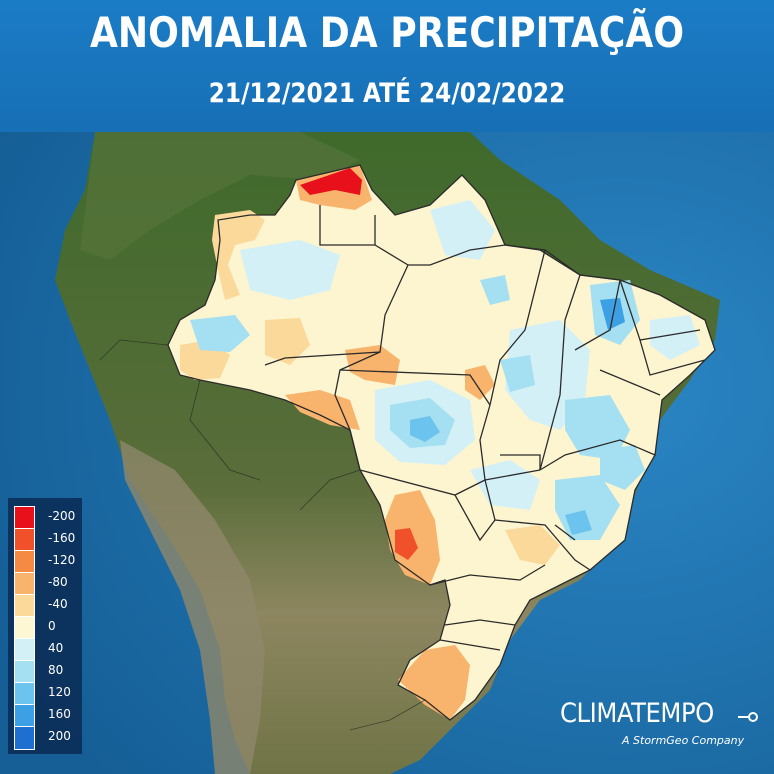 The image size is (774, 774). I want to click on legend-item: -40, so click(48, 606).